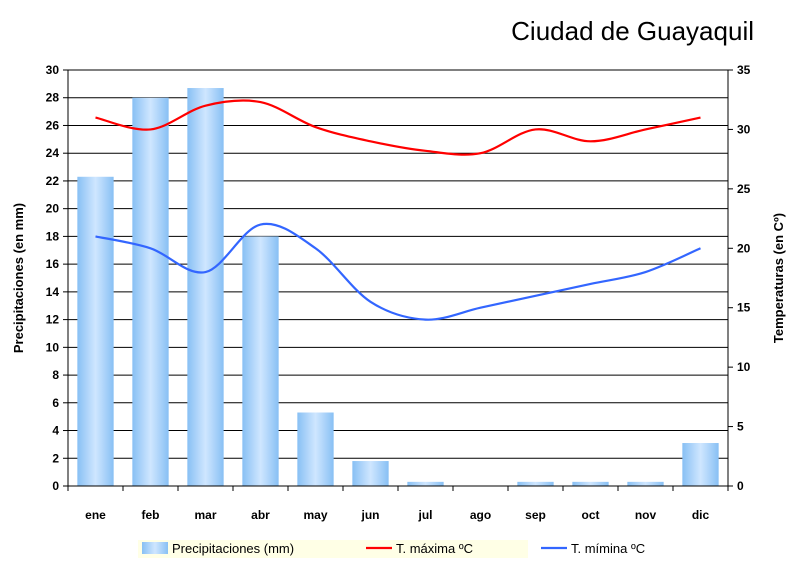 This screenshot has width=800, height=574. What do you see at coordinates (55, 458) in the screenshot?
I see `y-left-tick-label: 2` at bounding box center [55, 458].